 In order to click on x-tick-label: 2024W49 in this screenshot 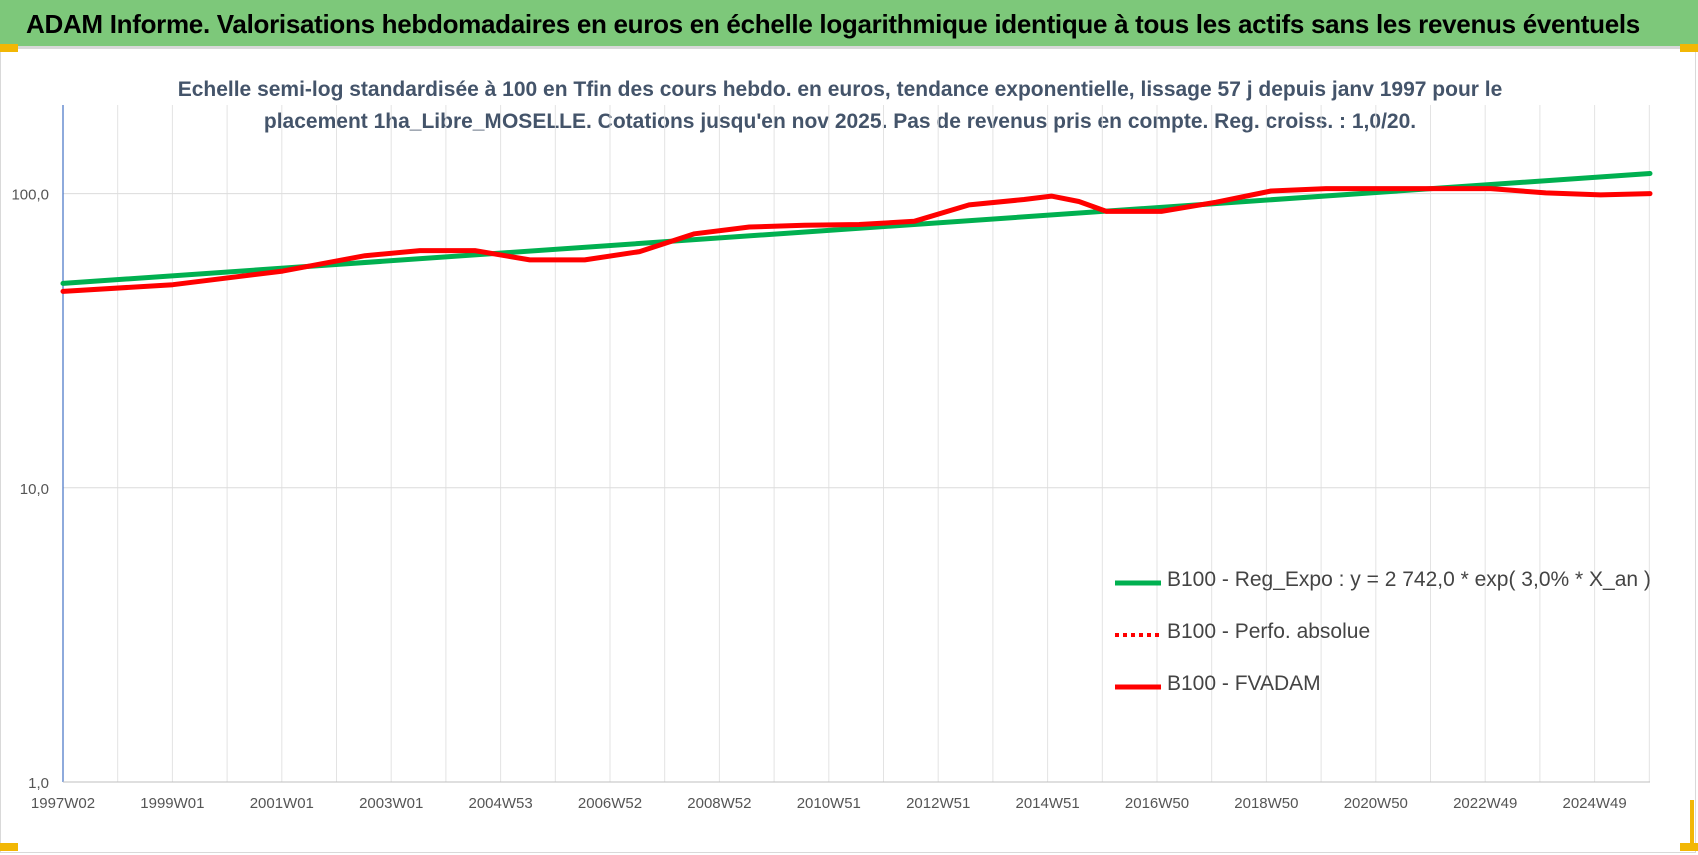, I will do `click(1594, 803)`.